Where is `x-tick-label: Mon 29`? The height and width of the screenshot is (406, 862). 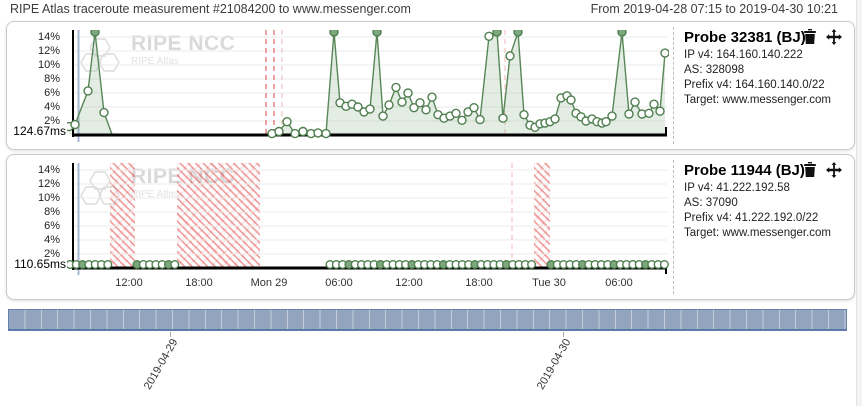 x-tick-label: Mon 29 is located at coordinates (269, 283).